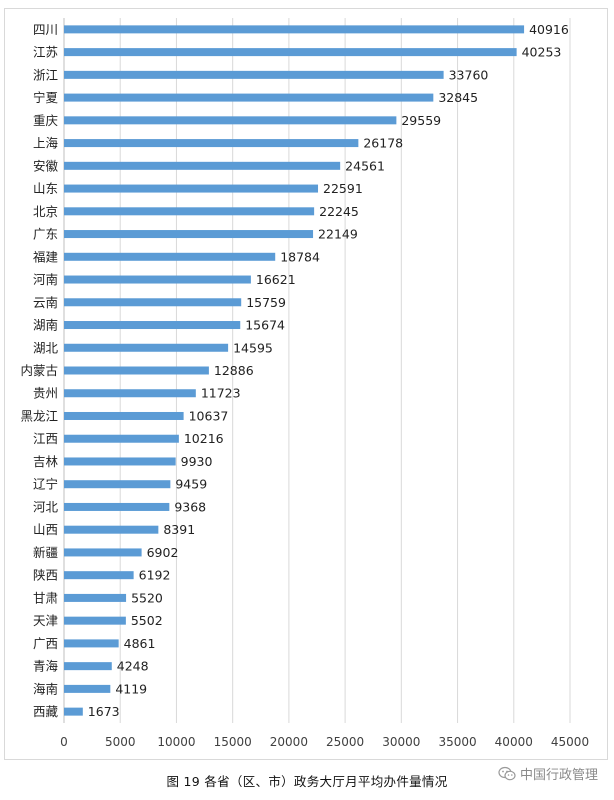 This screenshot has height=800, width=614. Describe the element at coordinates (421, 120) in the screenshot. I see `data-label: 29559` at that location.